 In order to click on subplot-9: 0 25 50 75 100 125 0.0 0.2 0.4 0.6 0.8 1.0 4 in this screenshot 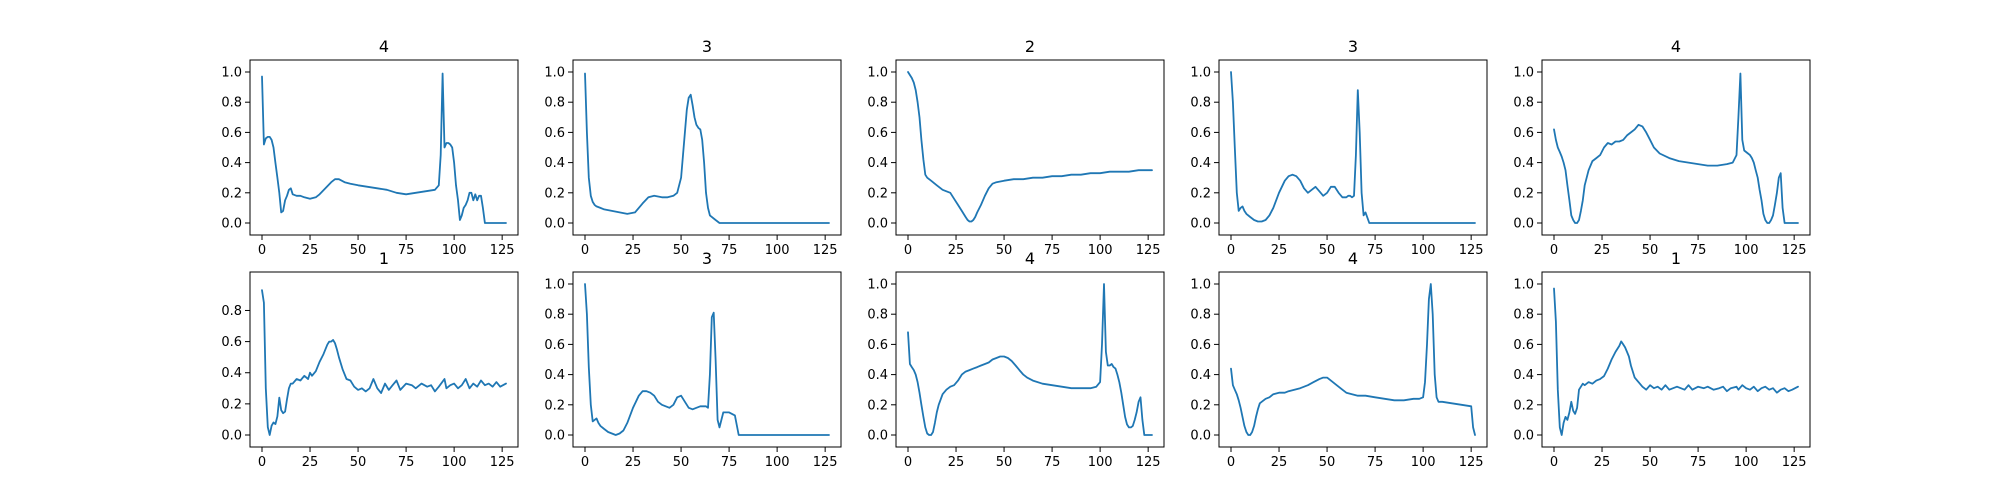, I will do `click(1339, 359)`.